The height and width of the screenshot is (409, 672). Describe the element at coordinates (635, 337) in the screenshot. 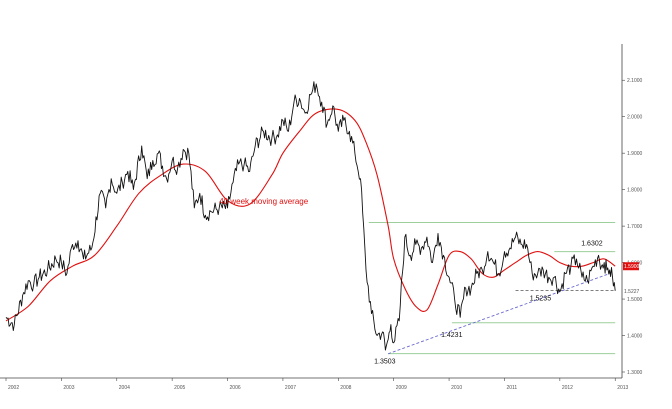

I see `y-tick-label: 1.4000` at that location.